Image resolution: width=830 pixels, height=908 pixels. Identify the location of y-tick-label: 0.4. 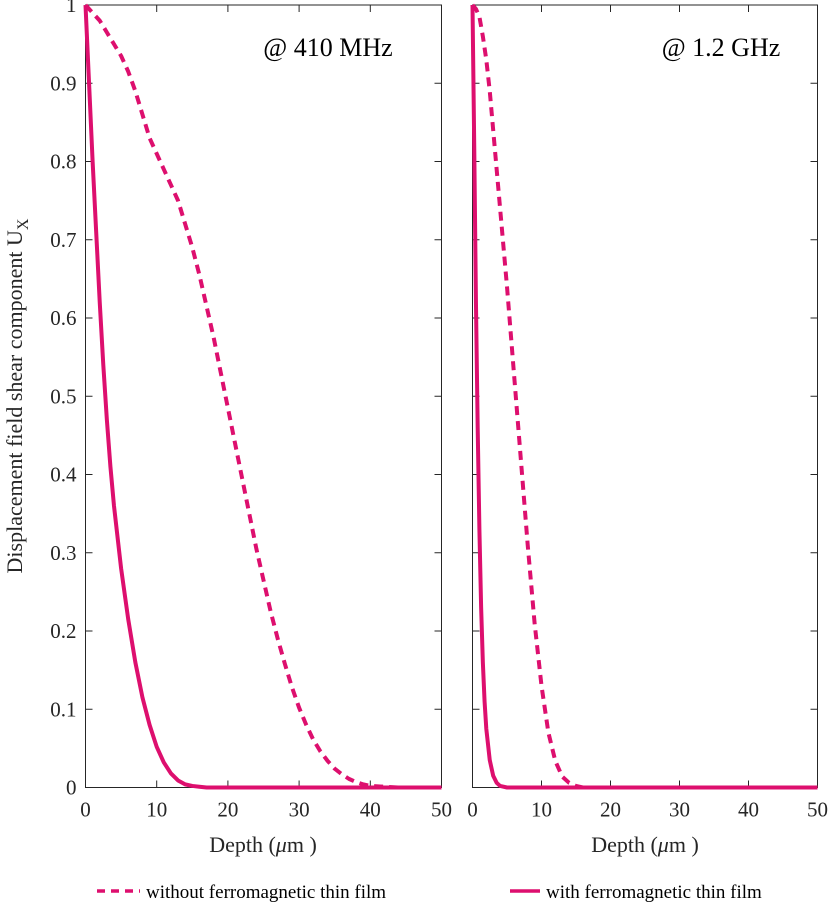
(63, 475).